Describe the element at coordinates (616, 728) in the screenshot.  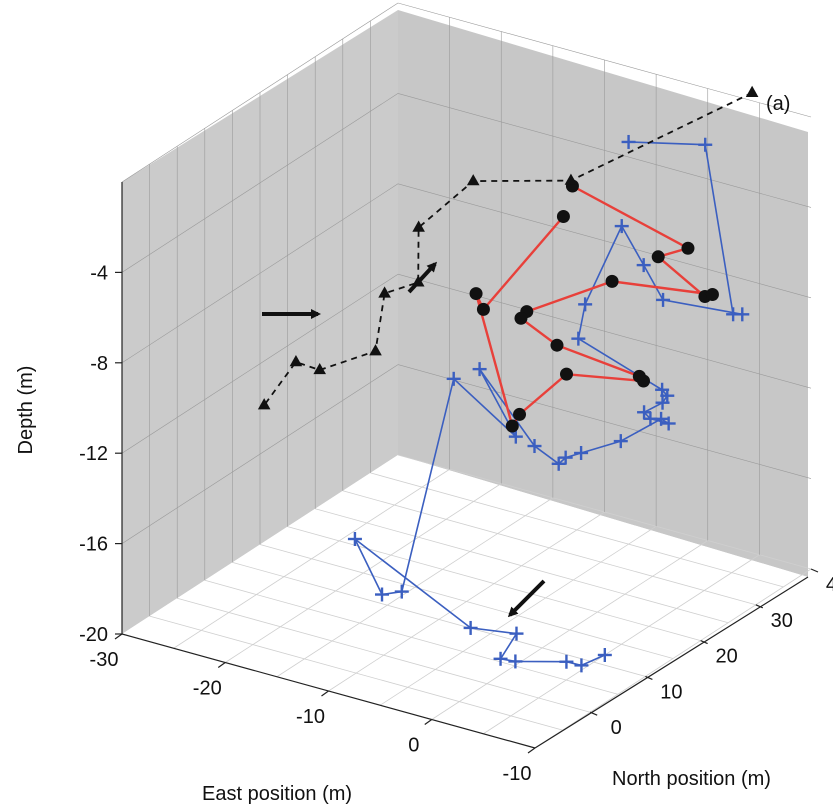
I see `y-tick-label: 0` at that location.